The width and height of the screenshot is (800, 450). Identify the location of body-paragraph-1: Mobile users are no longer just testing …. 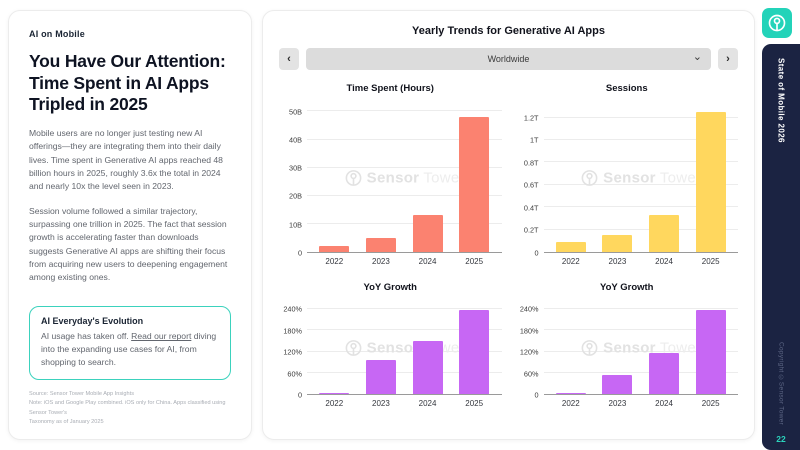
(126, 160).